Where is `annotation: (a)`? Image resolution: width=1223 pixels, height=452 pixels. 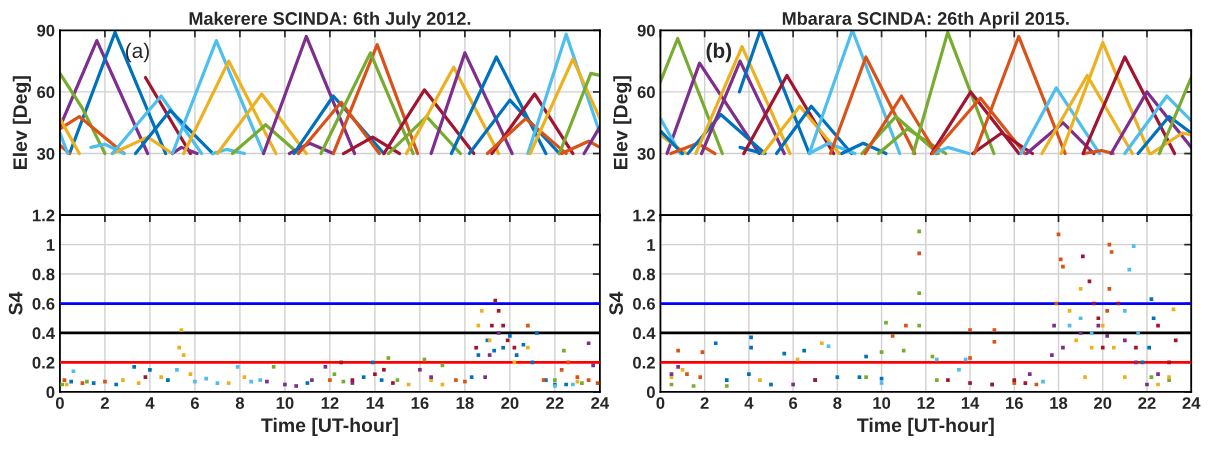 annotation: (a) is located at coordinates (137, 52).